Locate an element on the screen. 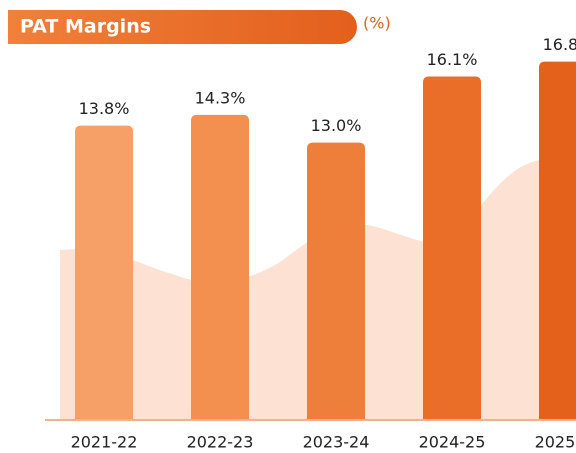 Image resolution: width=576 pixels, height=453 pixels. x-tick-label: 2021-22 is located at coordinates (104, 442).